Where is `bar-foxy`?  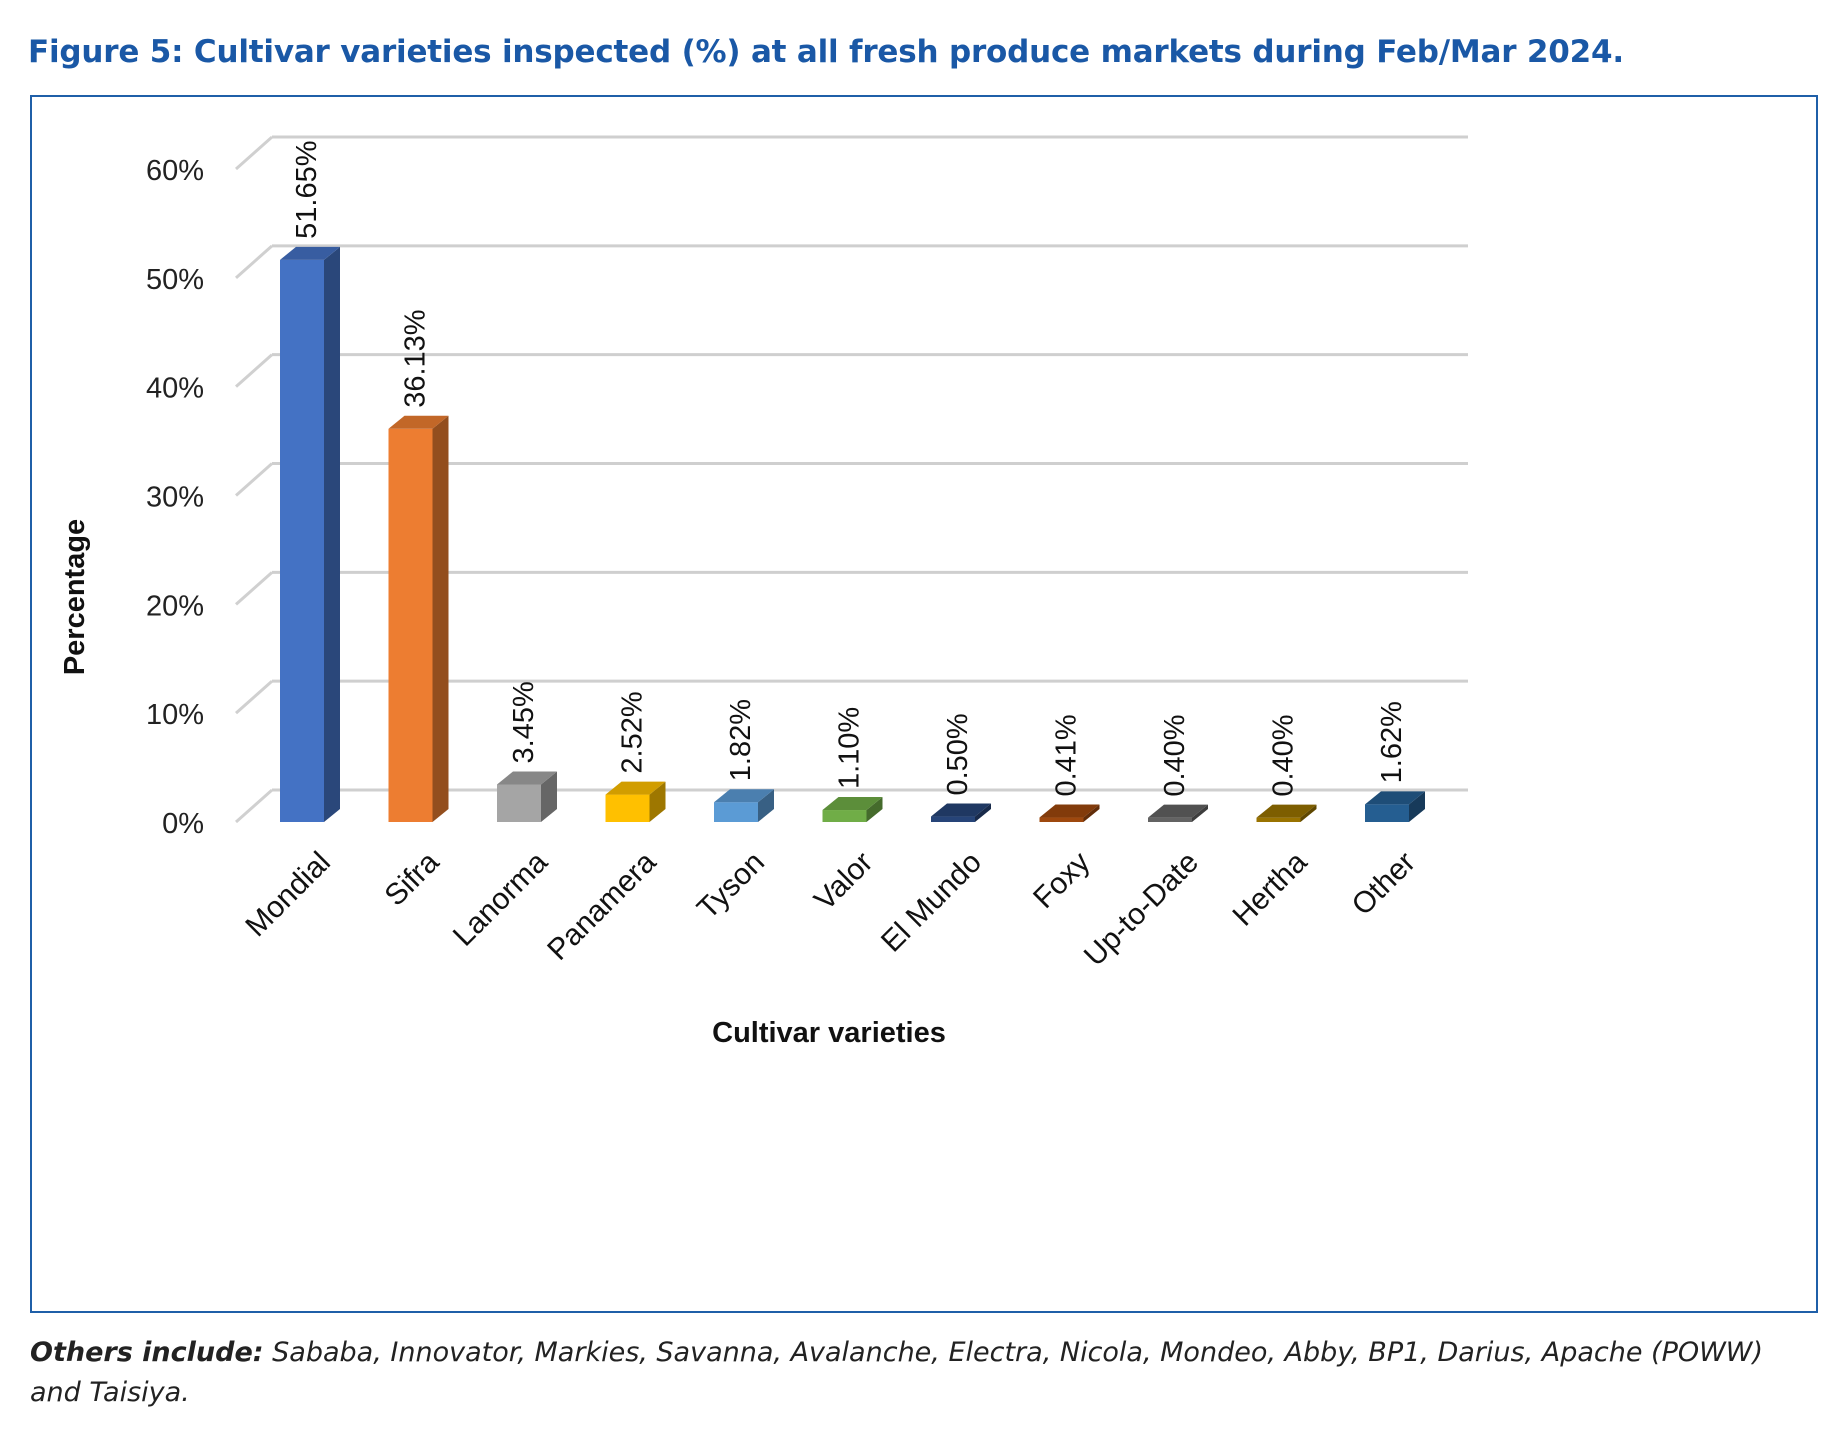 bar-foxy is located at coordinates (1069, 813).